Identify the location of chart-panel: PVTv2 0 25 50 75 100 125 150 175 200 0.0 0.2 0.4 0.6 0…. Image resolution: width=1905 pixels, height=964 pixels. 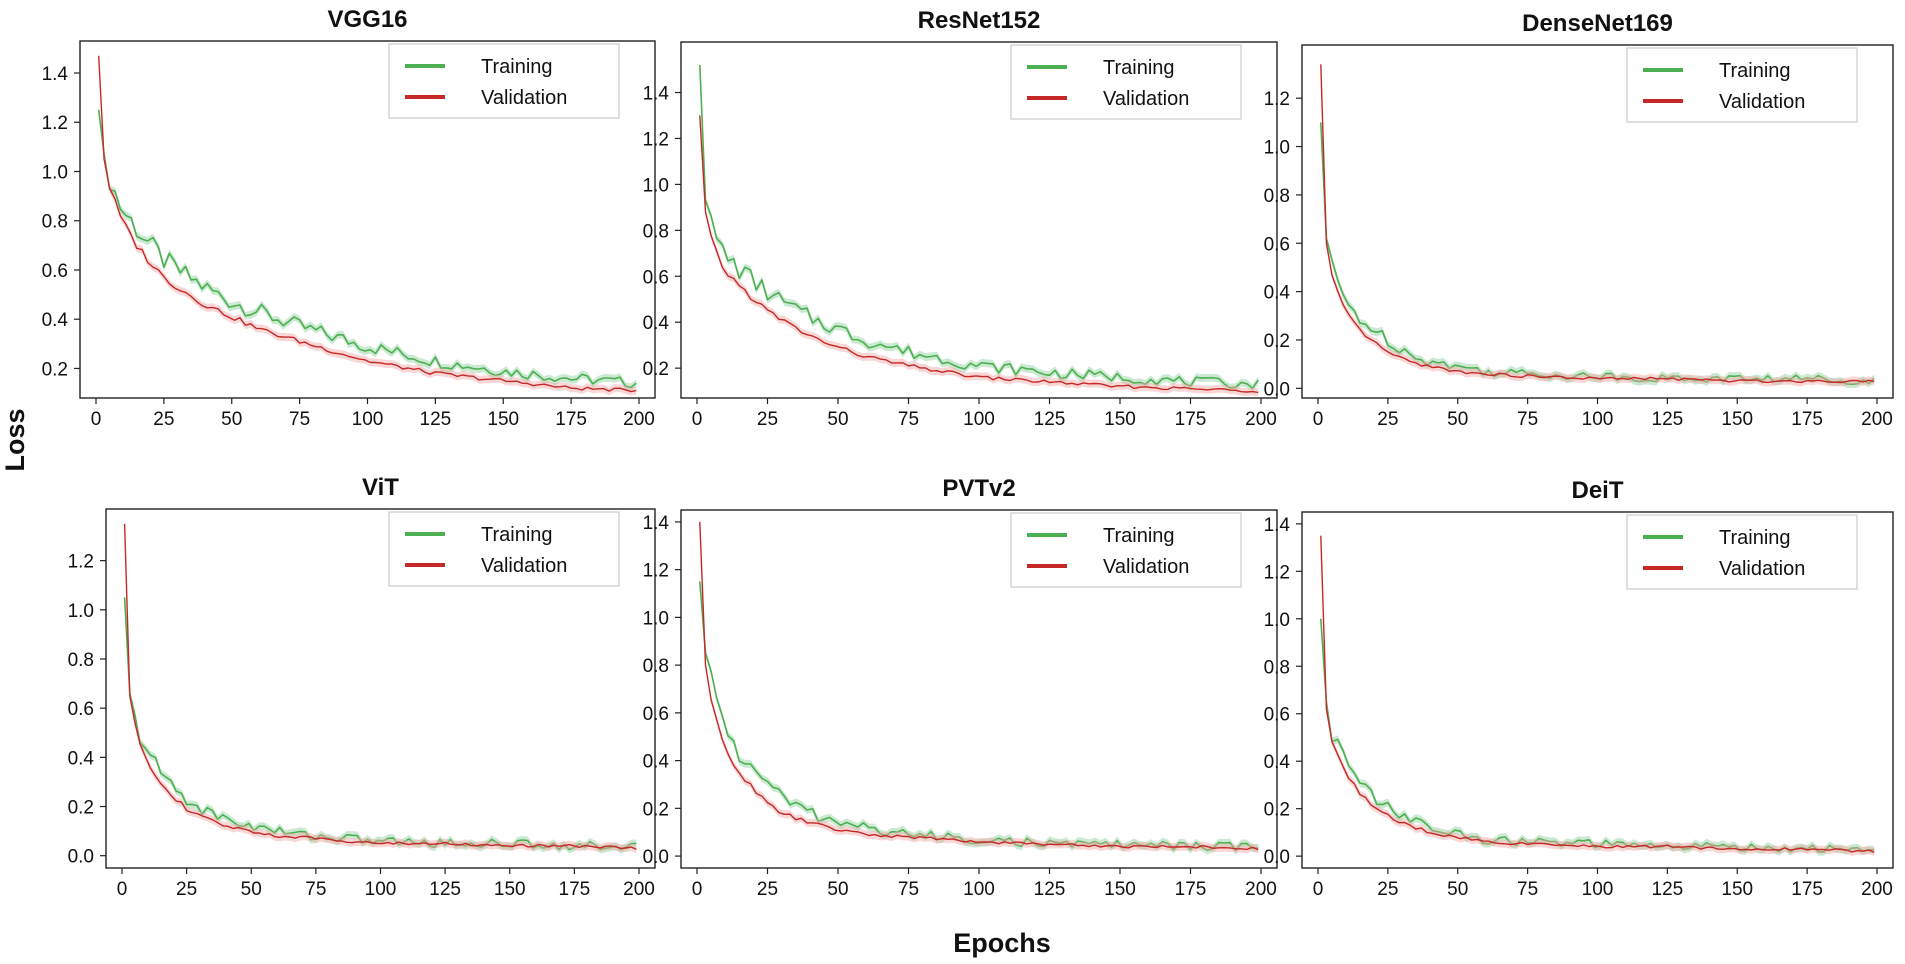
(960, 687).